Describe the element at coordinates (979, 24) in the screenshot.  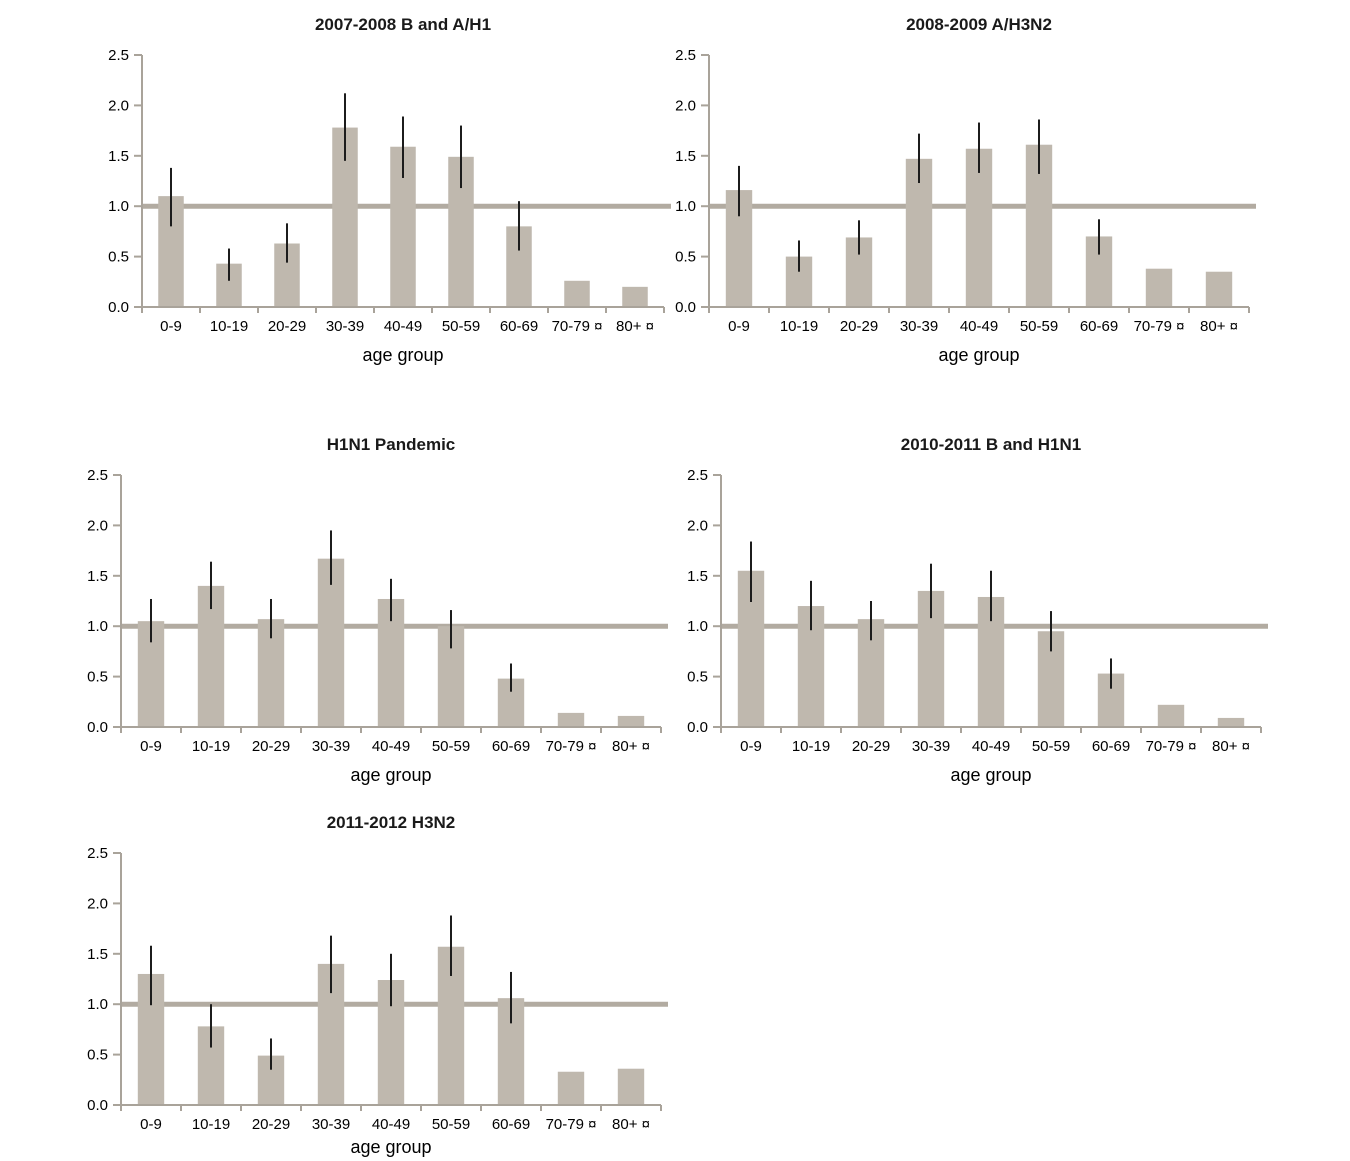
I see `chart-title: 2008-2009 A/H3N2` at that location.